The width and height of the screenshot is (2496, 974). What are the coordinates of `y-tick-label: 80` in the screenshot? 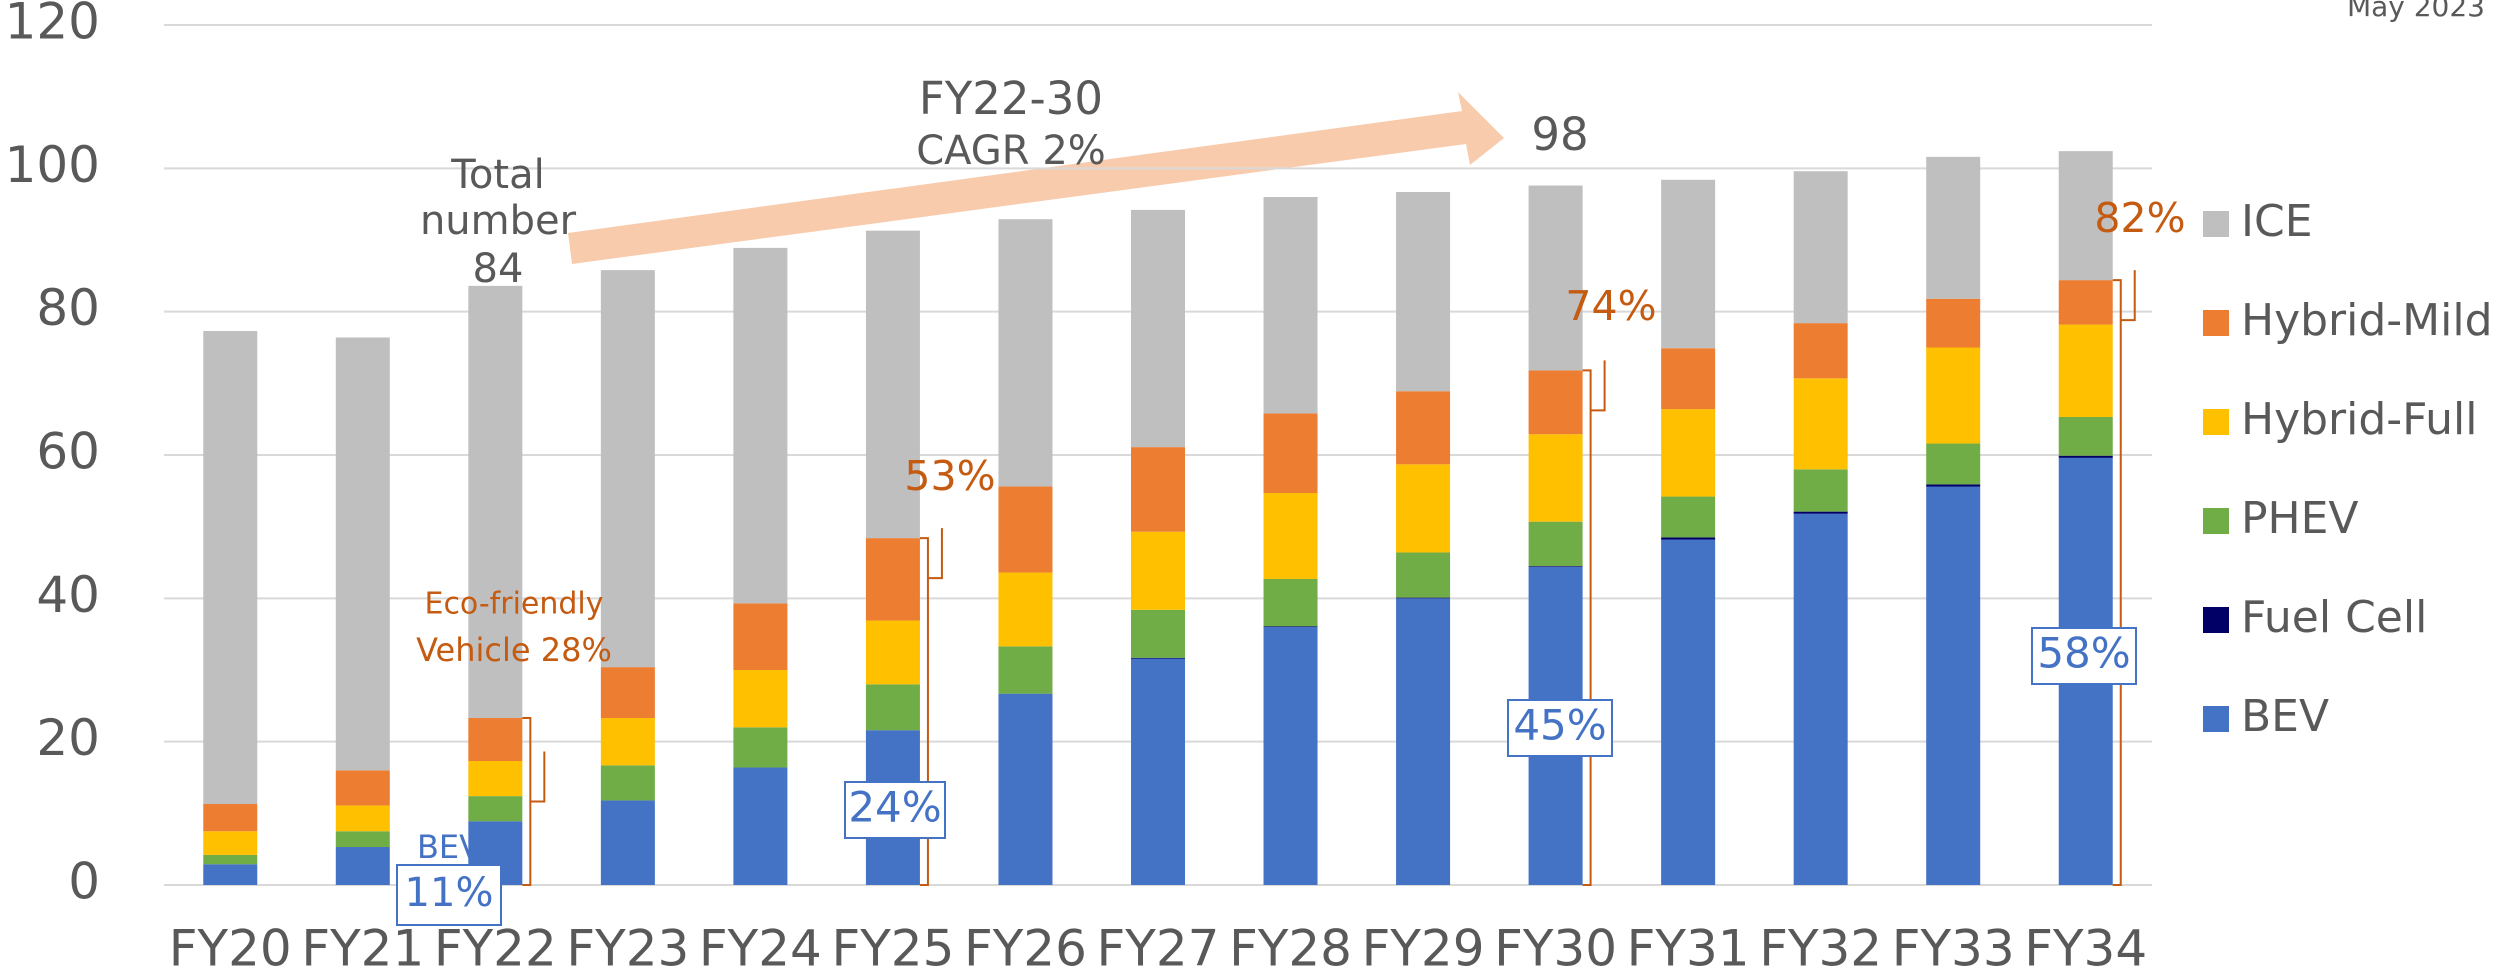 It's located at (68, 308).